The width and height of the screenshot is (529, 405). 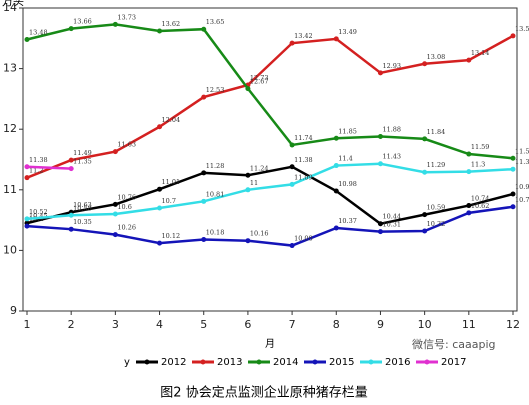 I want to click on x-tick-label: 3, so click(x=115, y=324).